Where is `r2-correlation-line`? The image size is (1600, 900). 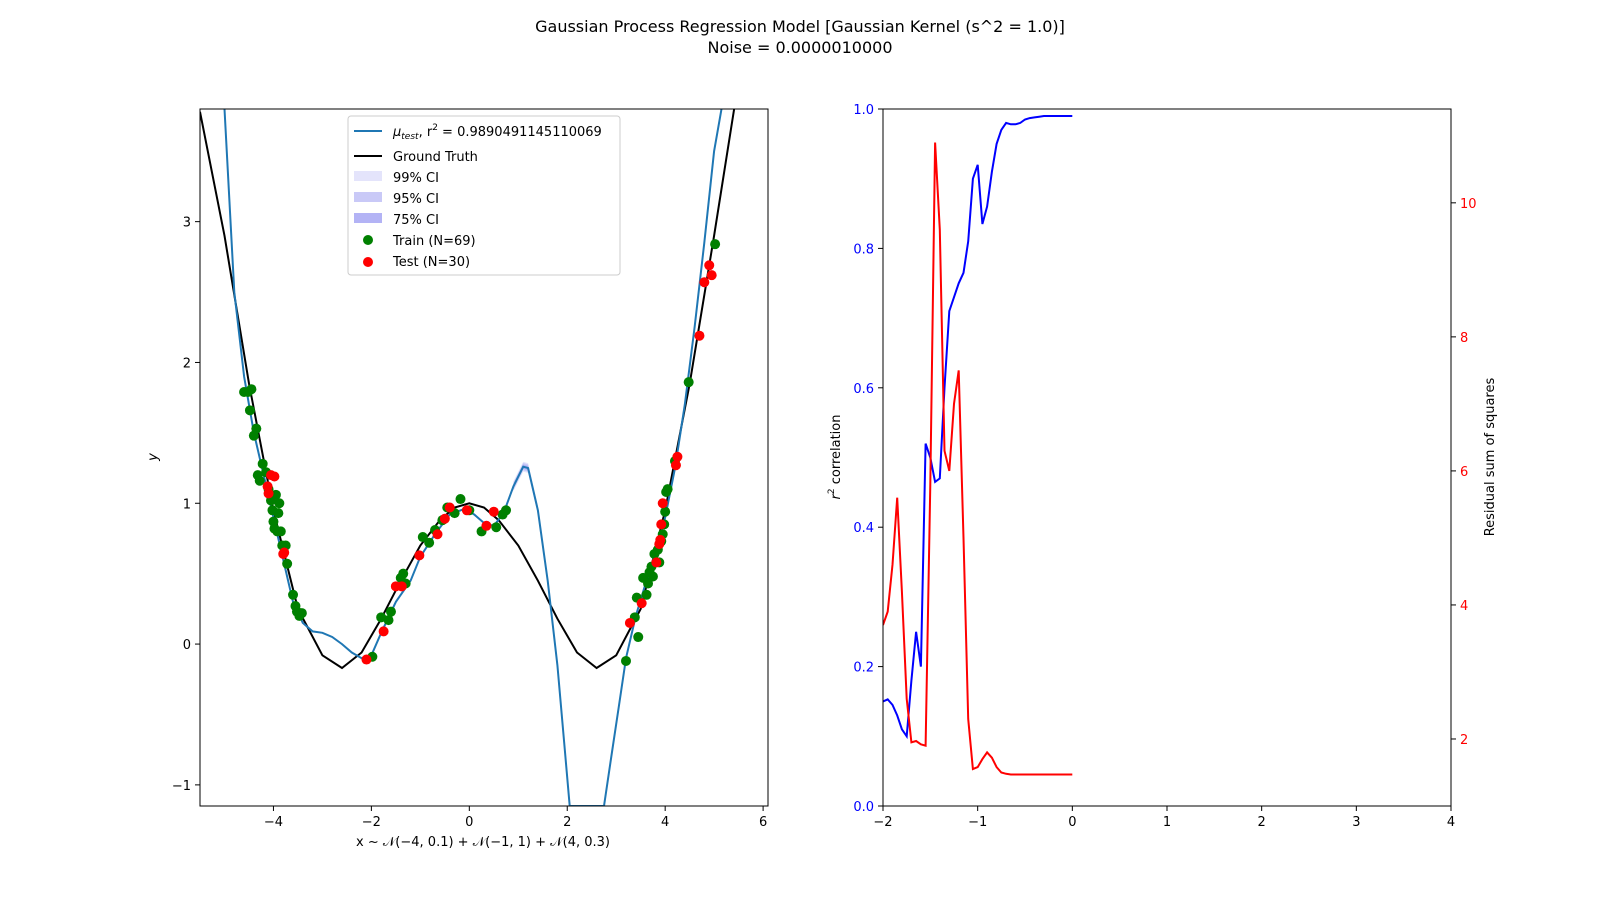 r2-correlation-line is located at coordinates (978, 427).